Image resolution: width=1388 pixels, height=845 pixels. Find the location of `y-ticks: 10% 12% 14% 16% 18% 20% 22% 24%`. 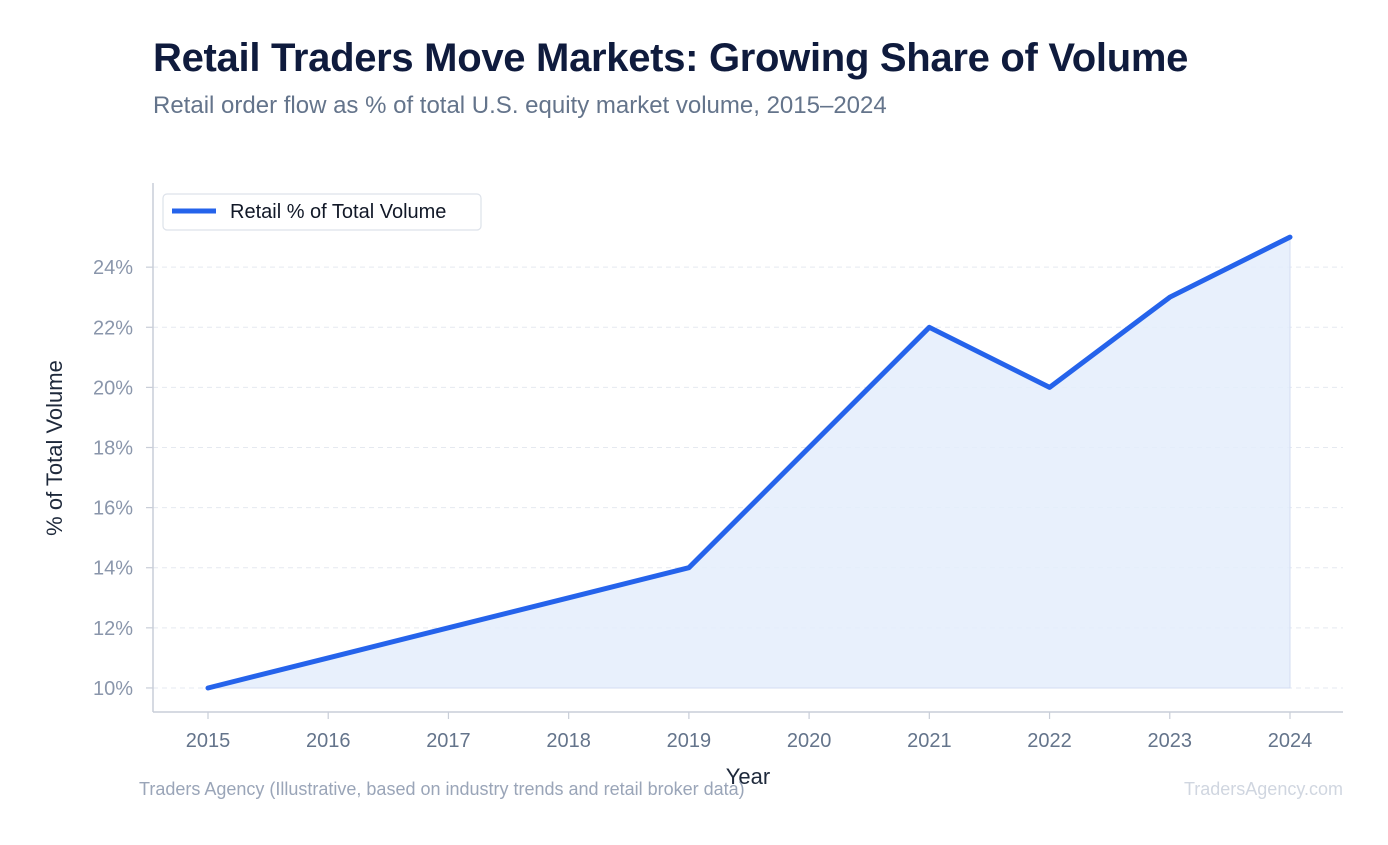

y-ticks: 10% 12% 14% 16% 18% 20% 22% 24% is located at coordinates (123, 478).